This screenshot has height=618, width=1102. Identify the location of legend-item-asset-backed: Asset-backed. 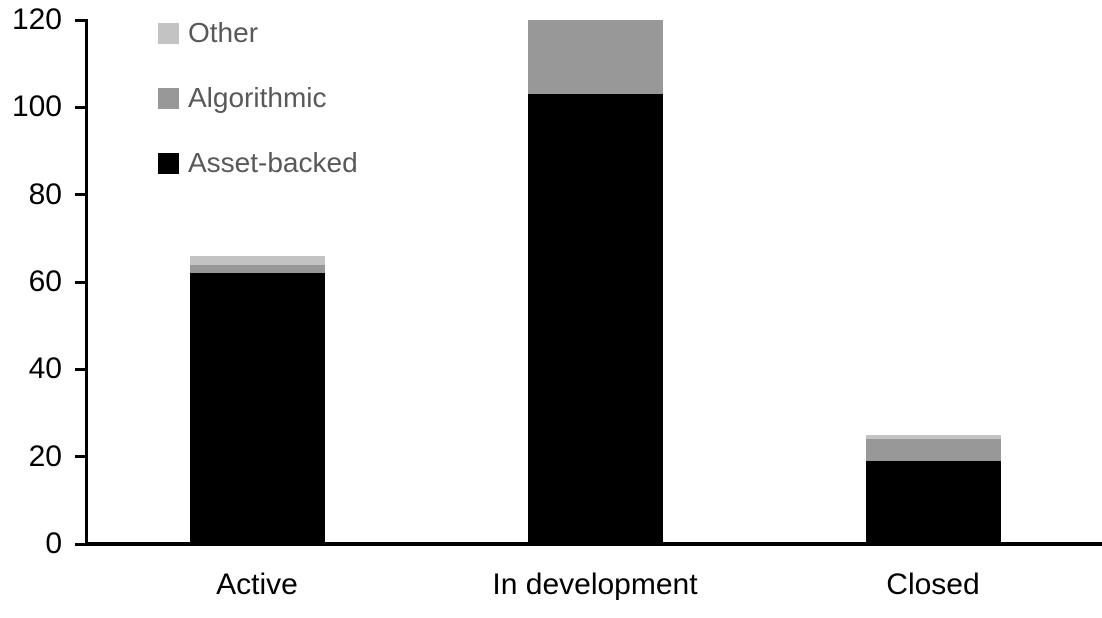
(258, 162).